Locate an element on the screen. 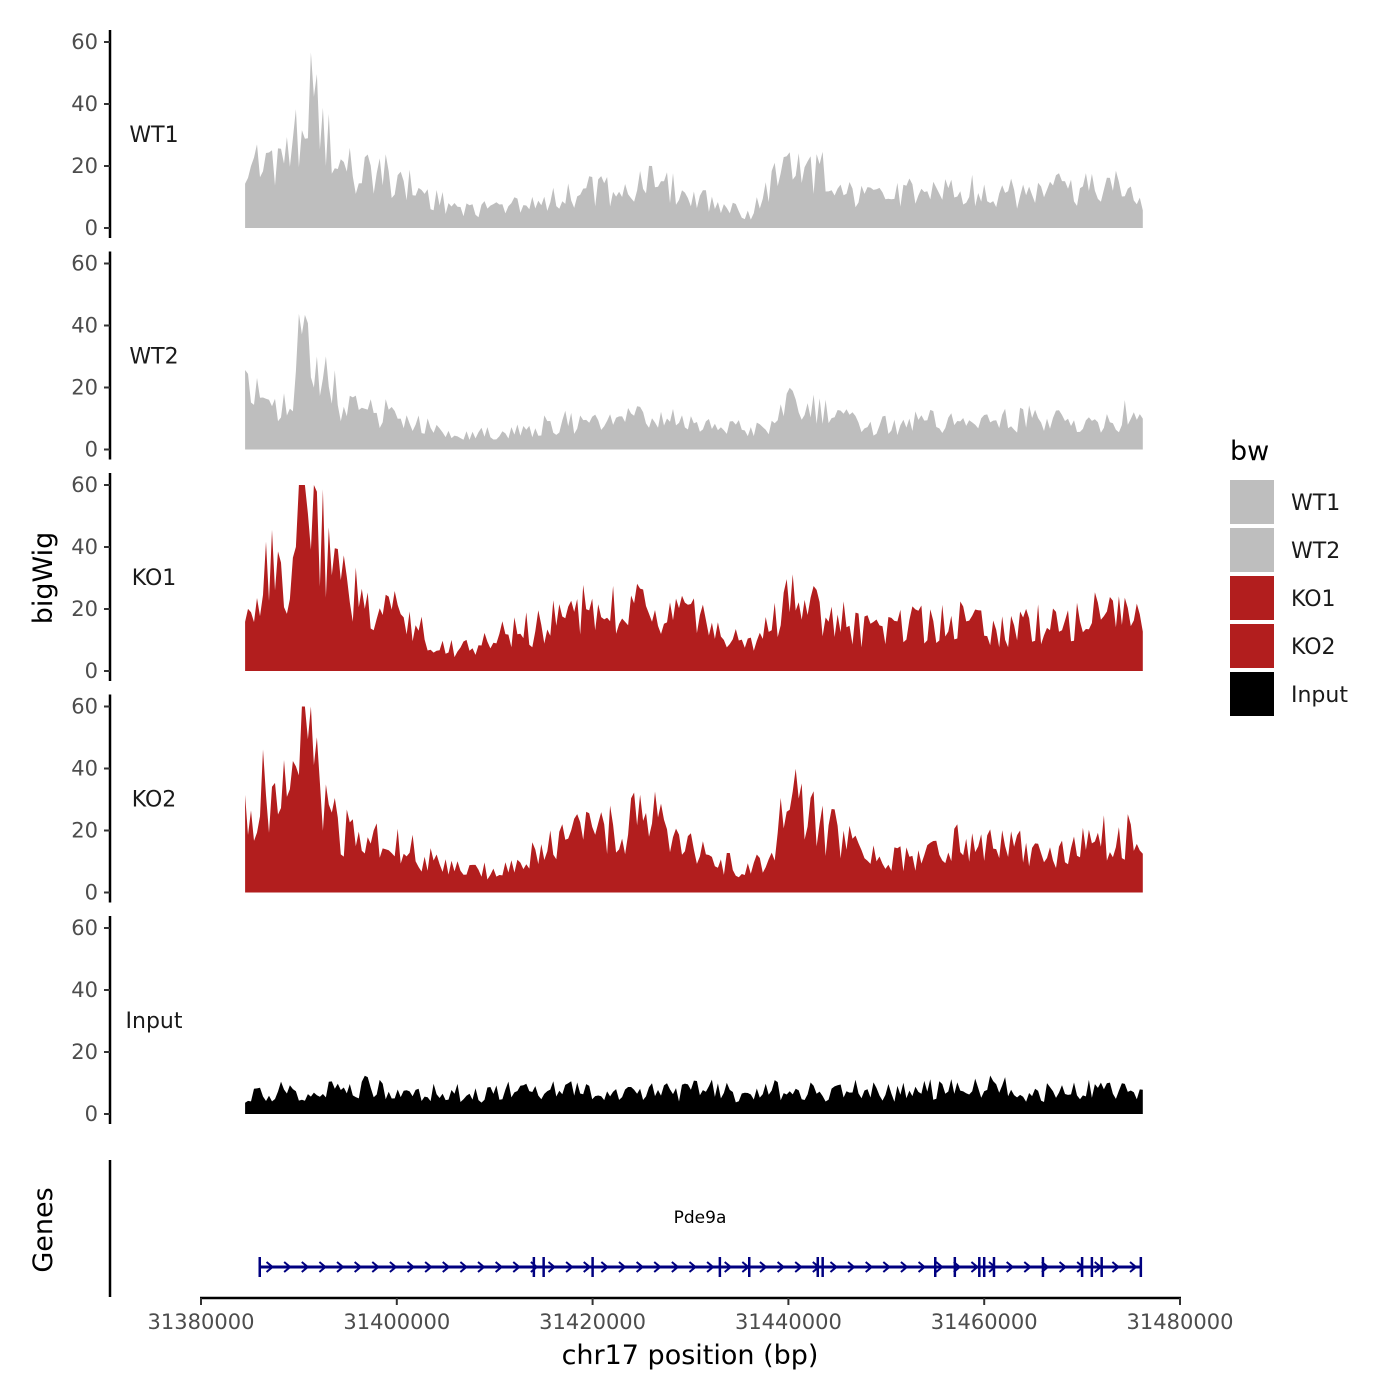 This screenshot has width=1400, height=1400. legend-label: WT1 is located at coordinates (1315, 503).